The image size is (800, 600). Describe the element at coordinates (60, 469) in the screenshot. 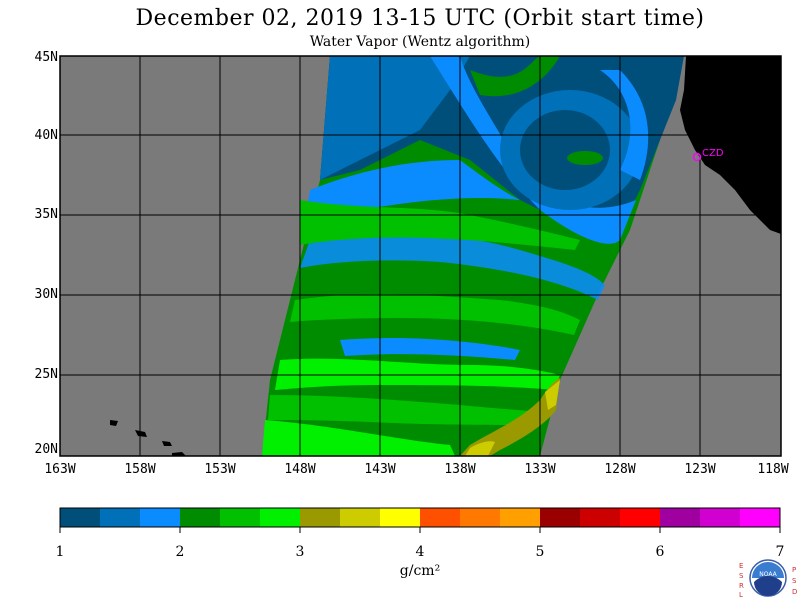

I see `lon-label: 163W` at that location.